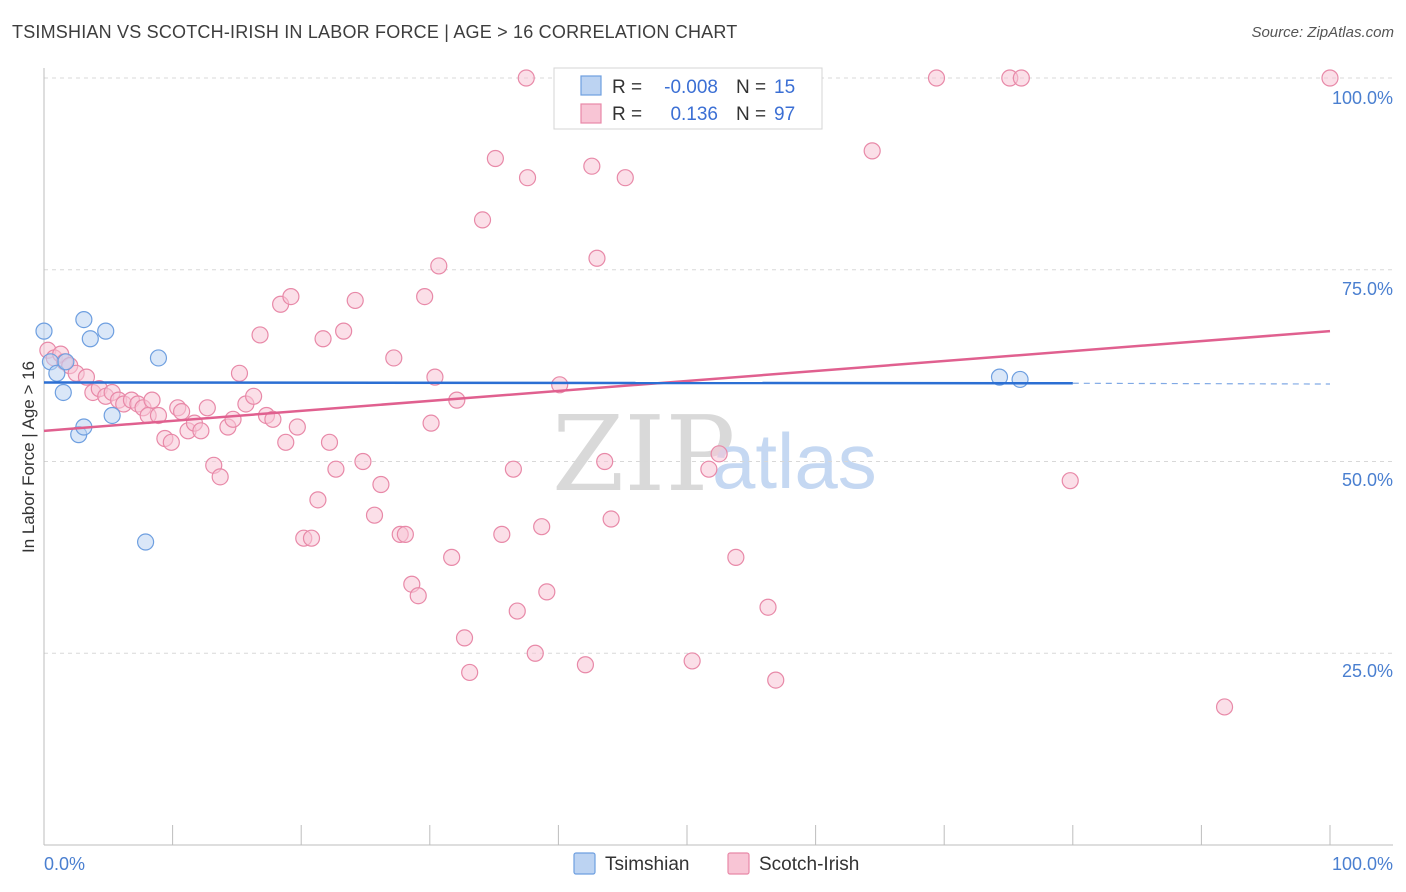 Image resolution: width=1406 pixels, height=892 pixels. Describe the element at coordinates (28, 457) in the screenshot. I see `y-axis-label: In Labor Force | Age > 16` at that location.